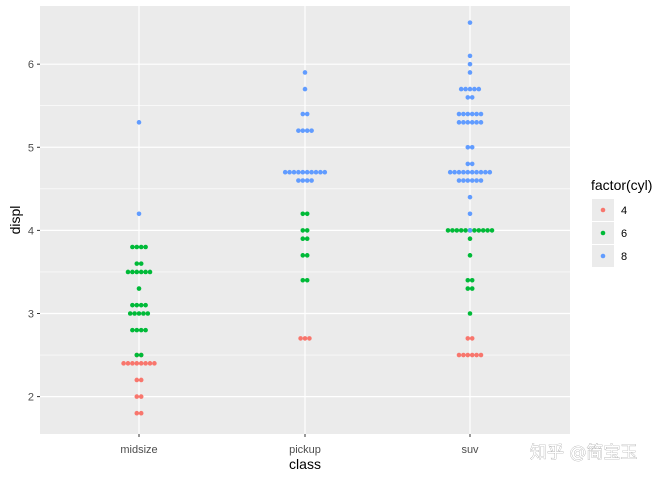 The image size is (672, 480). I want to click on y-tick-label: 3, so click(31, 314).